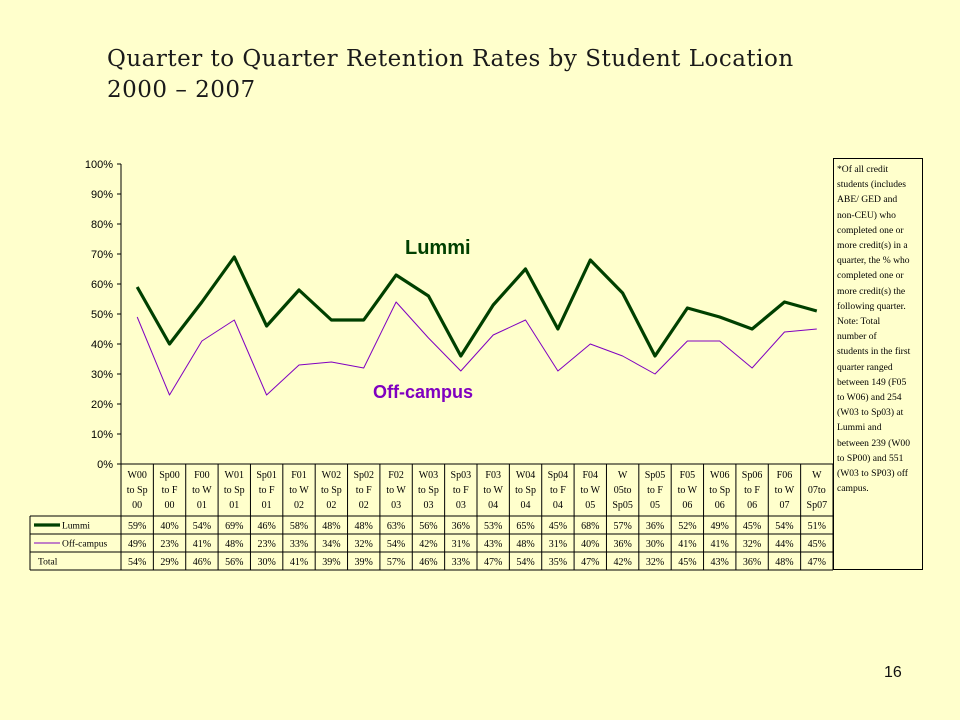 This screenshot has height=720, width=960. Describe the element at coordinates (590, 505) in the screenshot. I see `category-label: 05` at that location.